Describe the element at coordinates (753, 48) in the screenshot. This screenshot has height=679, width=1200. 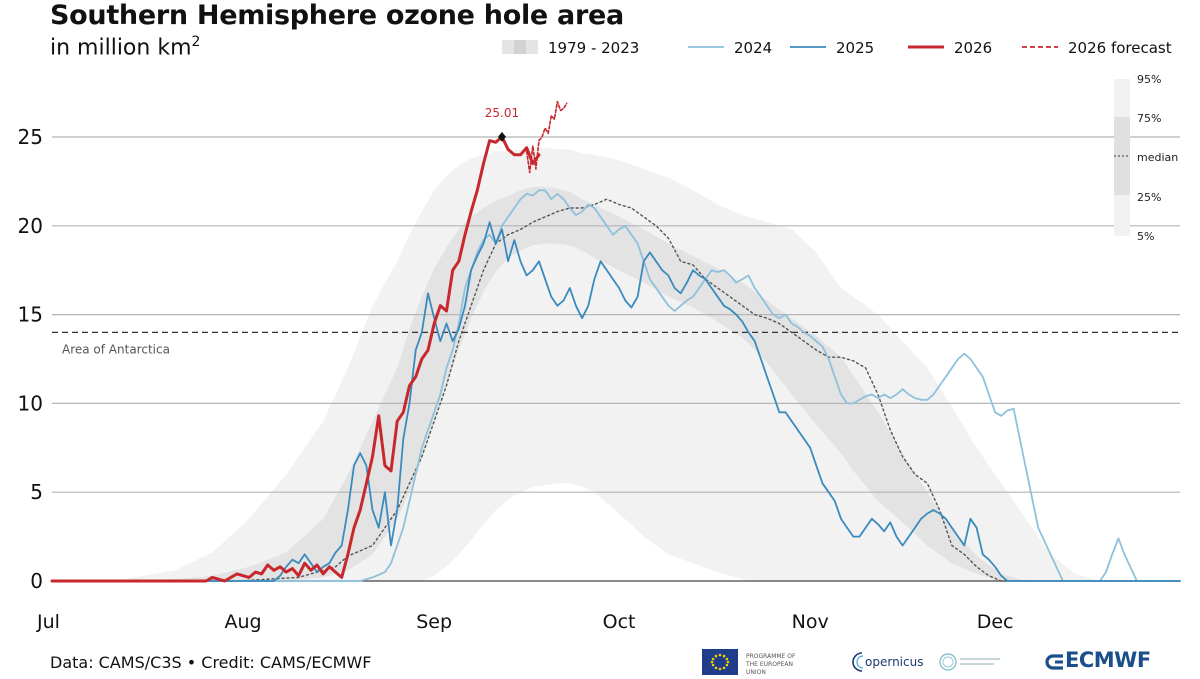
I see `legend-label: 2024` at that location.